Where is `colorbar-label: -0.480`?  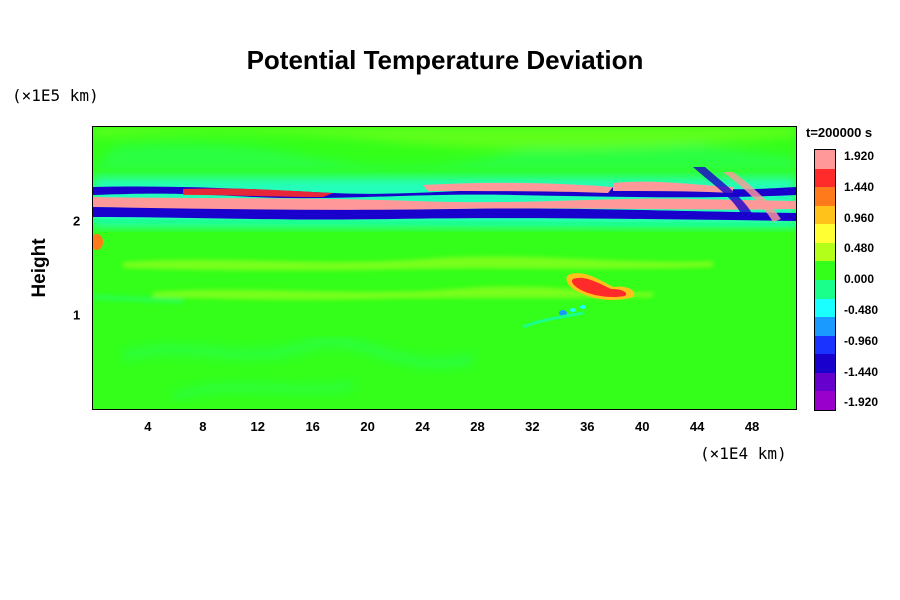
colorbar-label: -0.480 is located at coordinates (861, 310).